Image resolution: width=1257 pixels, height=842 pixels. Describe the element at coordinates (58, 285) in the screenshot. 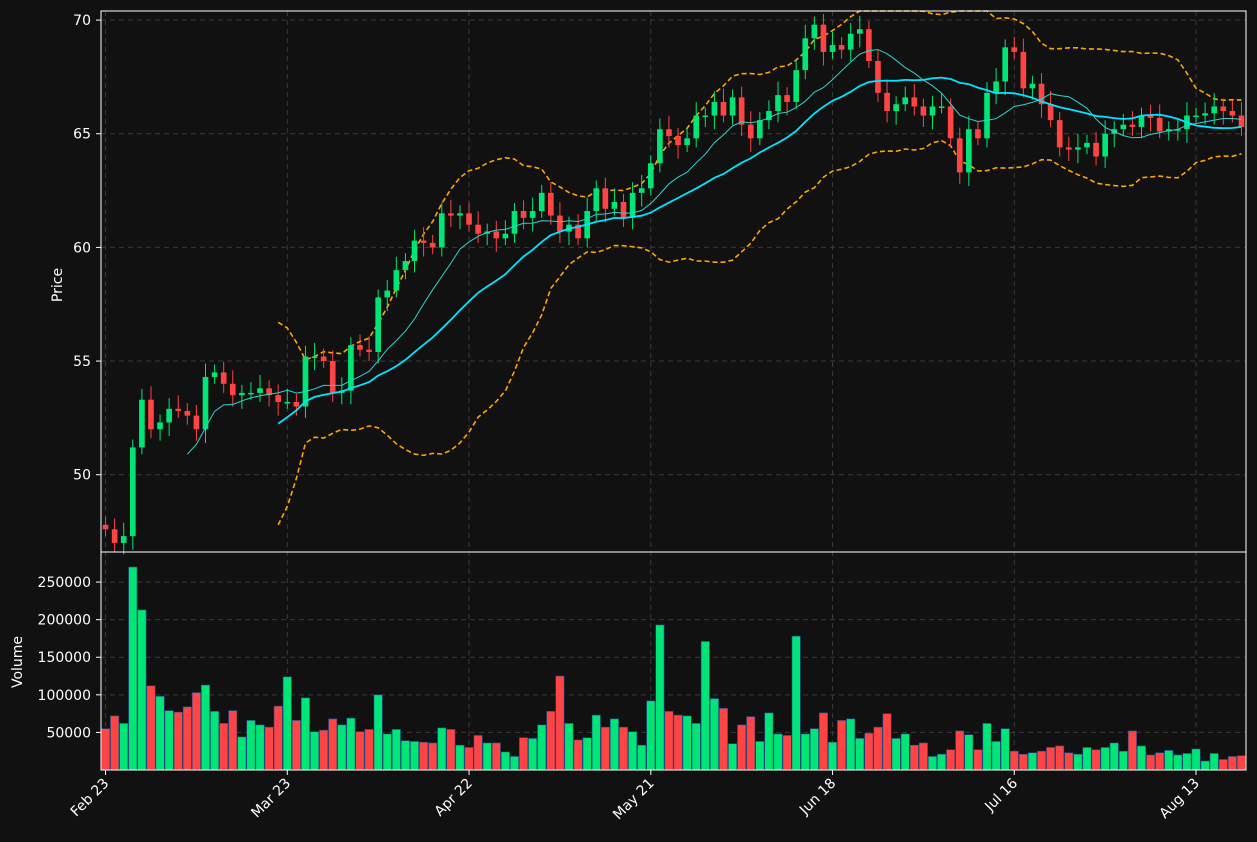

I see `price-axis-label: Price` at that location.